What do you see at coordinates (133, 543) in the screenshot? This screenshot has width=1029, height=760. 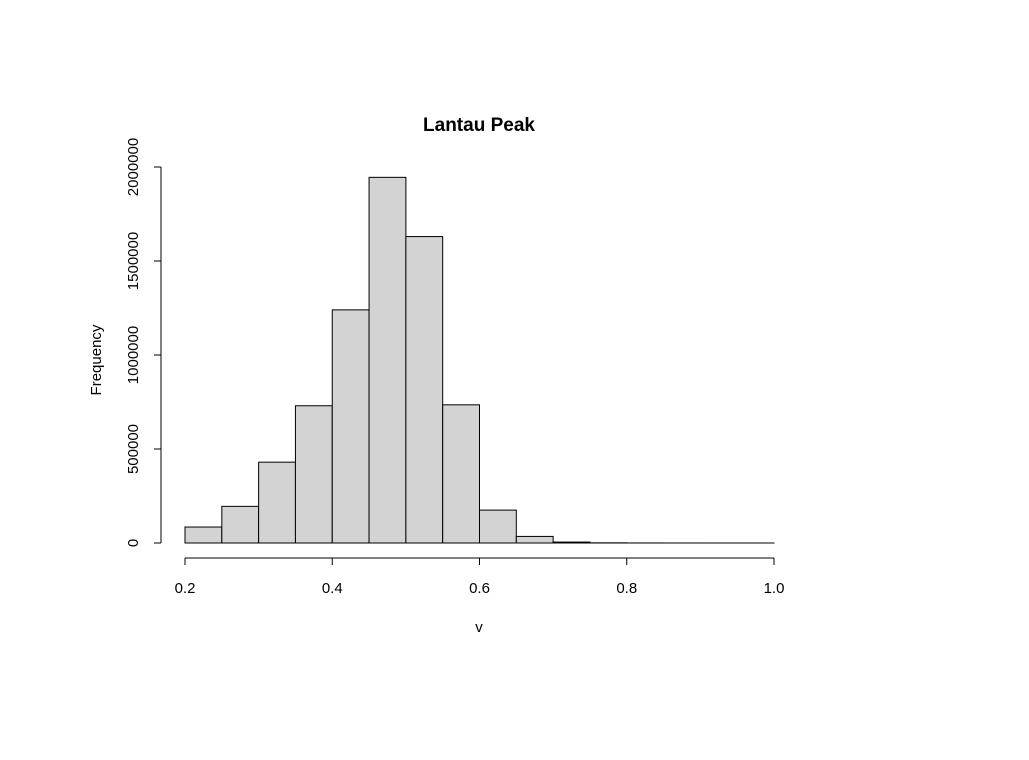 I see `y-tick-label: 0` at bounding box center [133, 543].